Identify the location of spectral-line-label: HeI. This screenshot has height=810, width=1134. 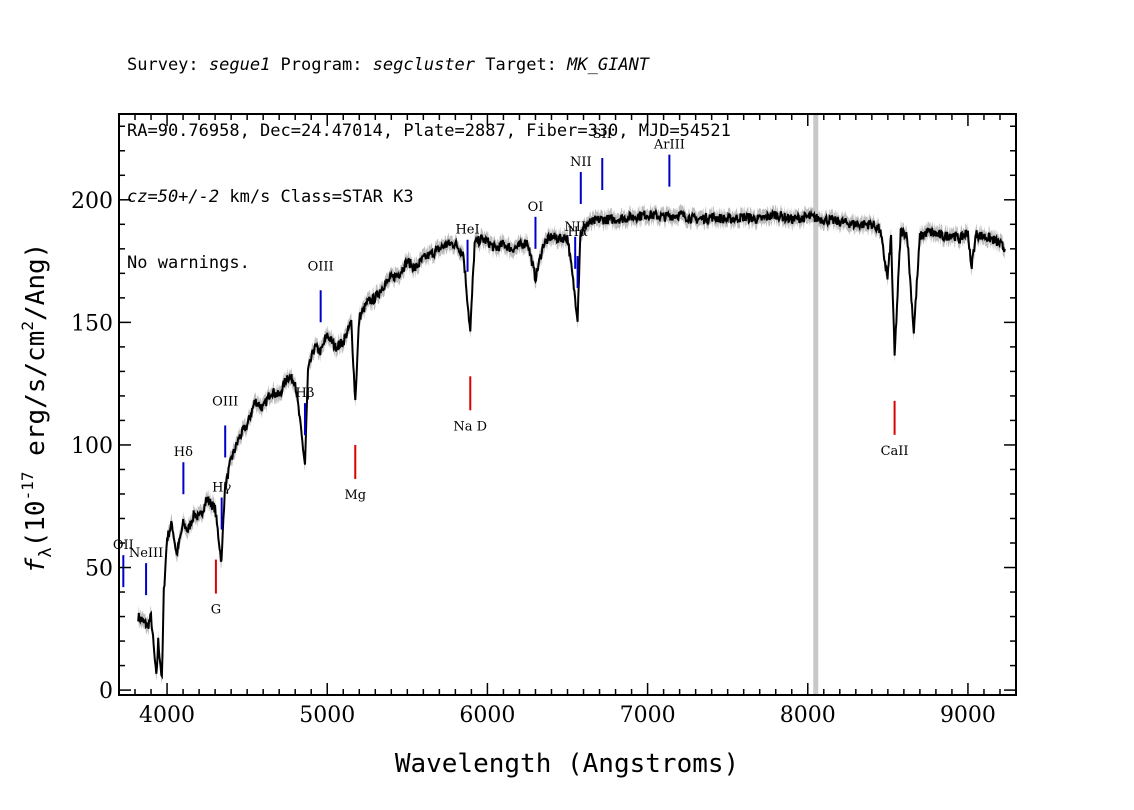
(467, 230).